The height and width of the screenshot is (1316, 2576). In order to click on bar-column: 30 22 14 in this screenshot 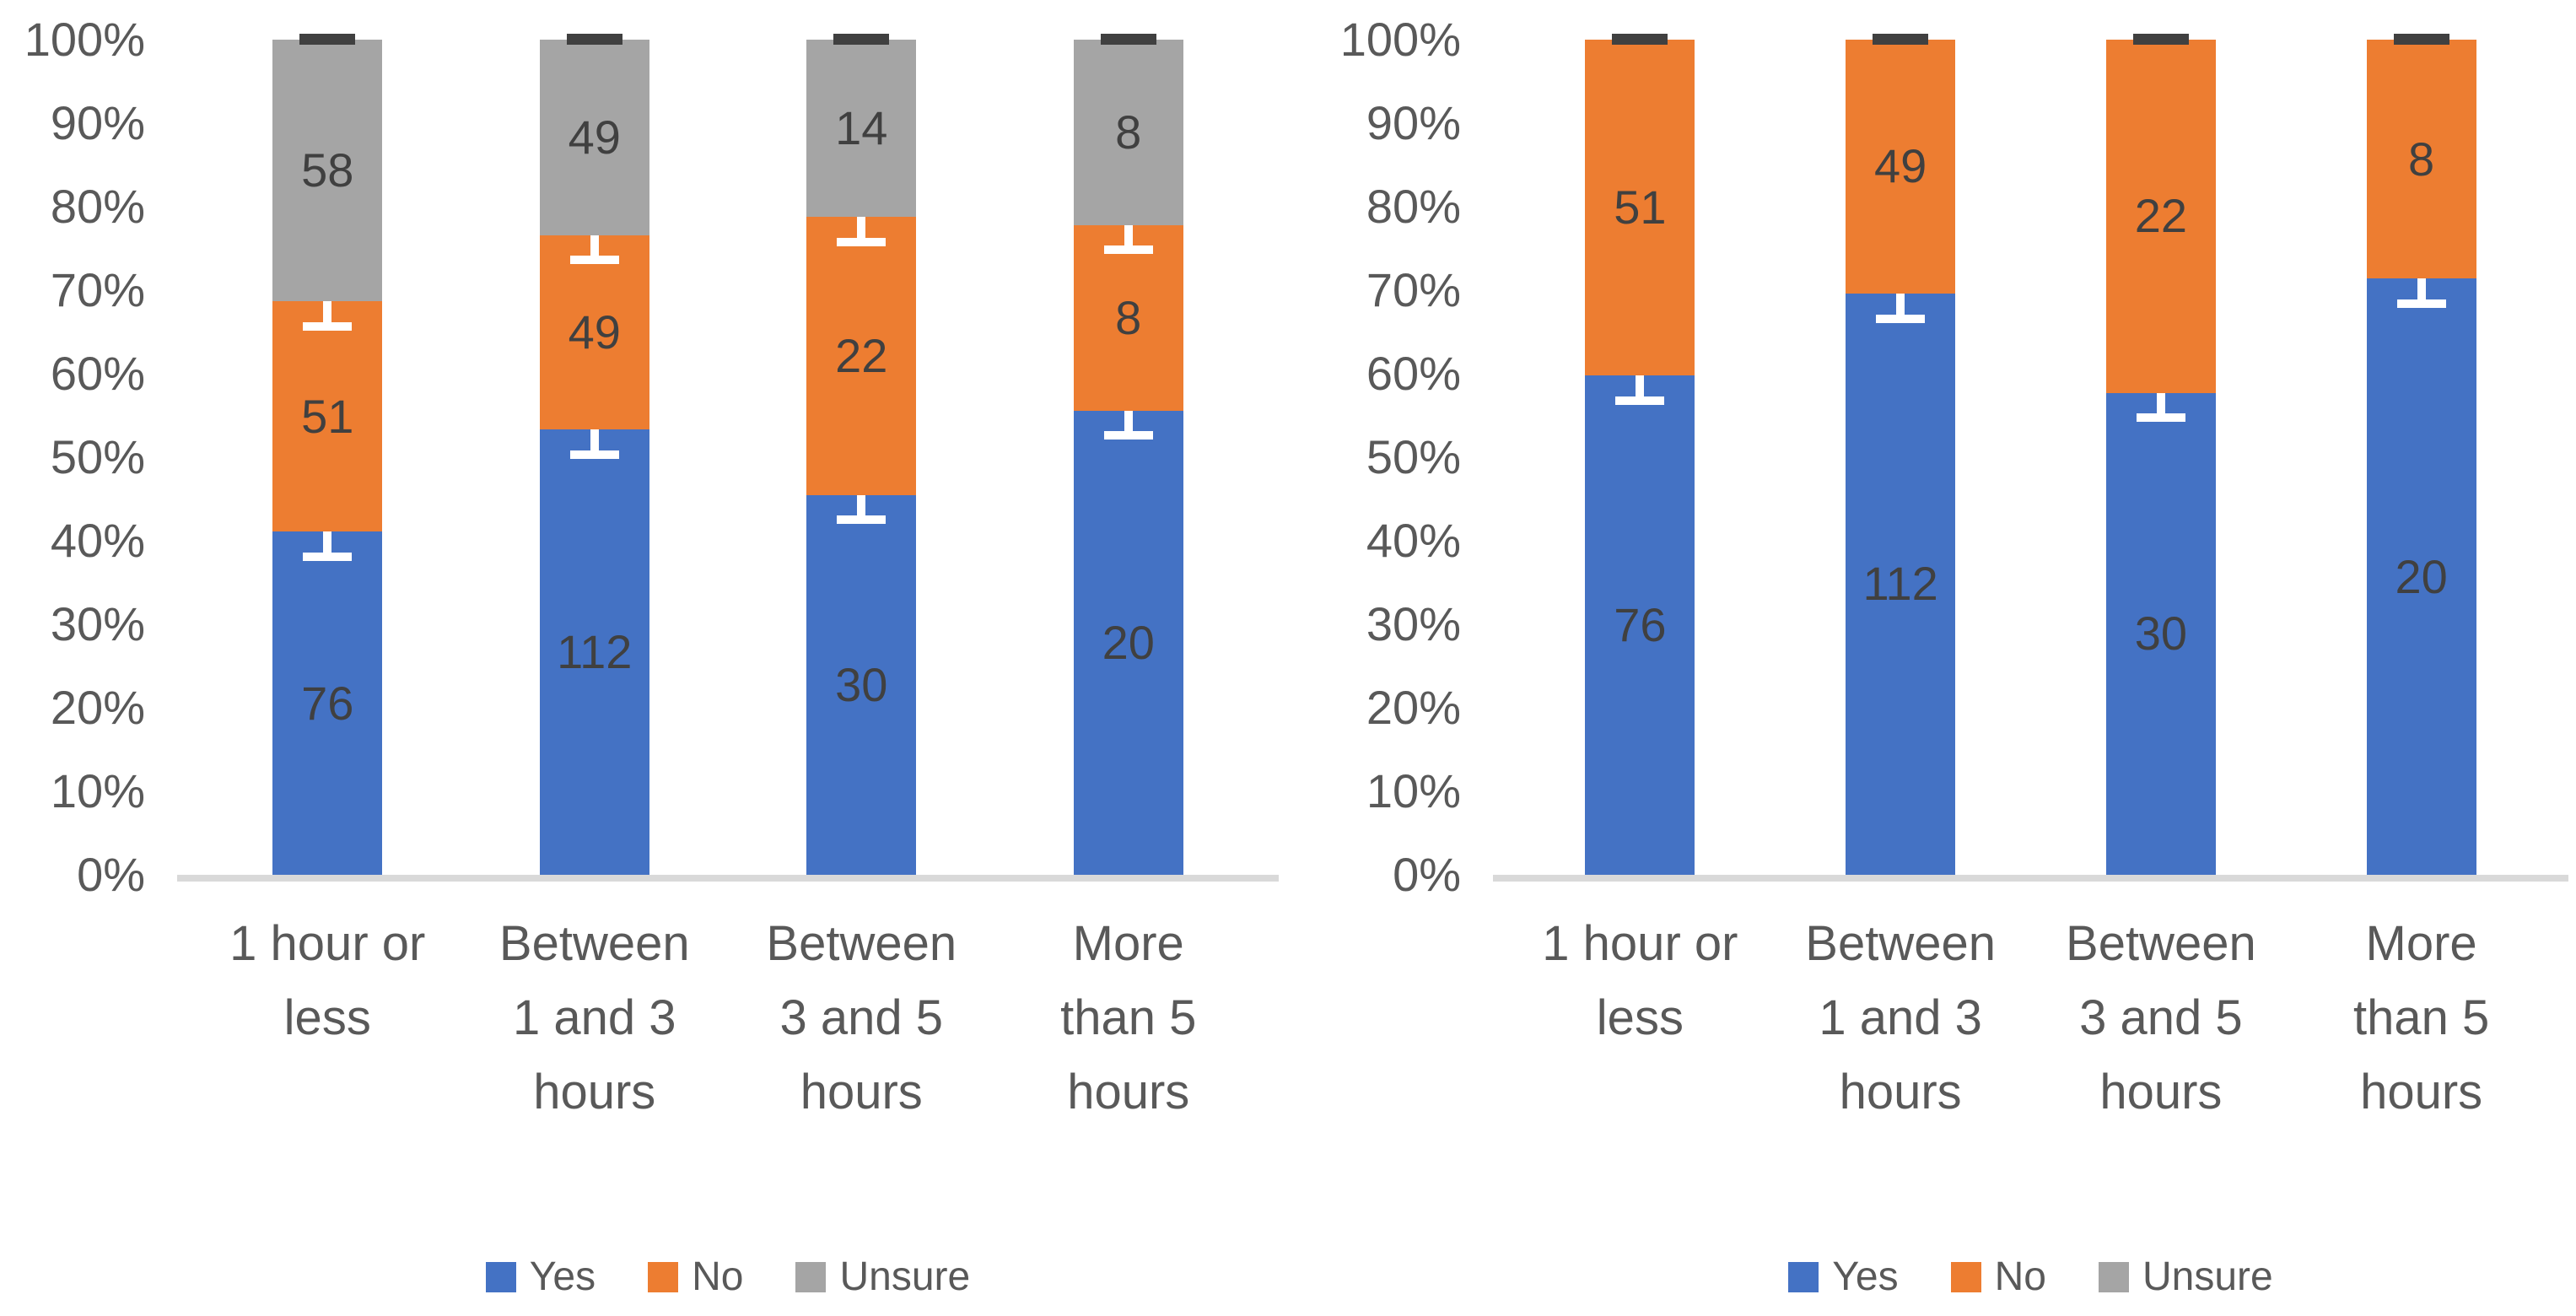, I will do `click(861, 454)`.